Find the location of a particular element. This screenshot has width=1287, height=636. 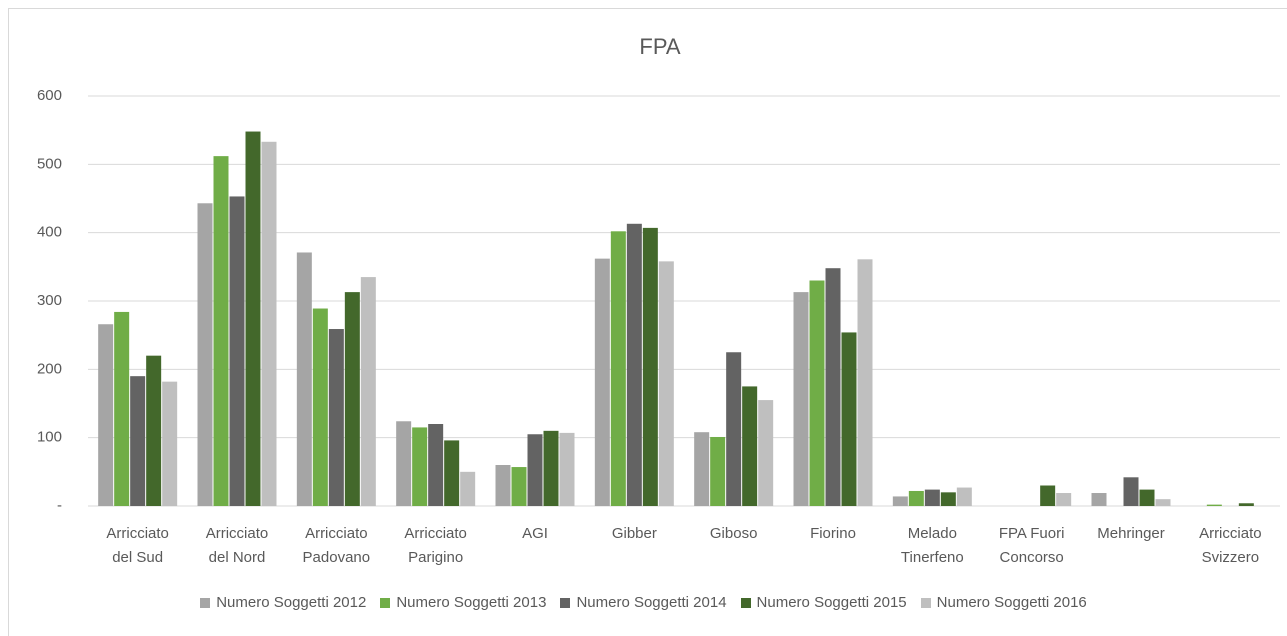

y-tick-label: - is located at coordinates (59, 505).